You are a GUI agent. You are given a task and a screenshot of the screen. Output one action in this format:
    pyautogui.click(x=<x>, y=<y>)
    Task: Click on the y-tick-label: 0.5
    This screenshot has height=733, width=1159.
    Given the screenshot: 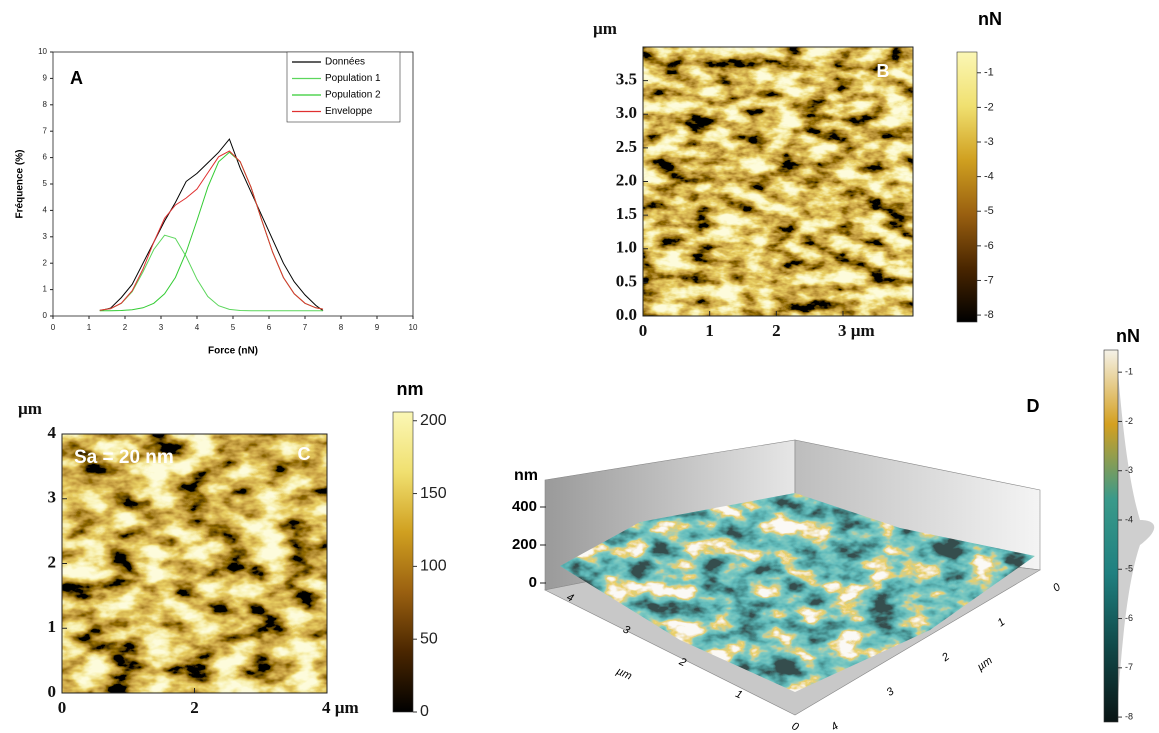 What is the action you would take?
    pyautogui.click(x=626, y=280)
    